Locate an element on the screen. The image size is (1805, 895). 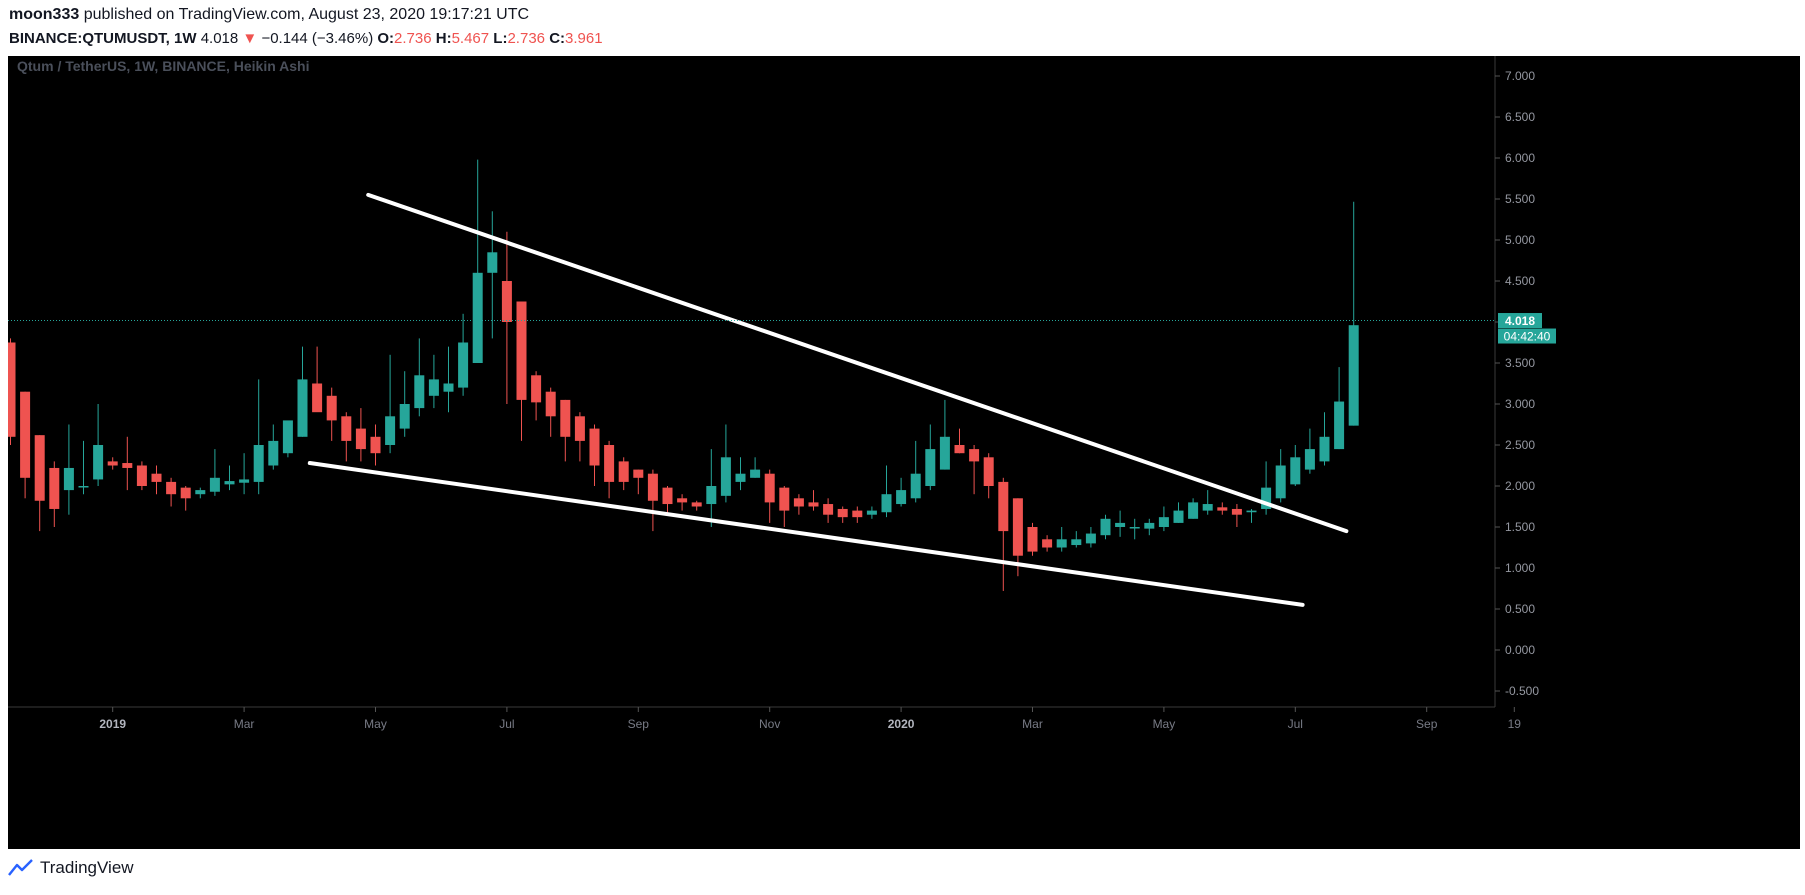
low-value: 2.736 is located at coordinates (526, 38).